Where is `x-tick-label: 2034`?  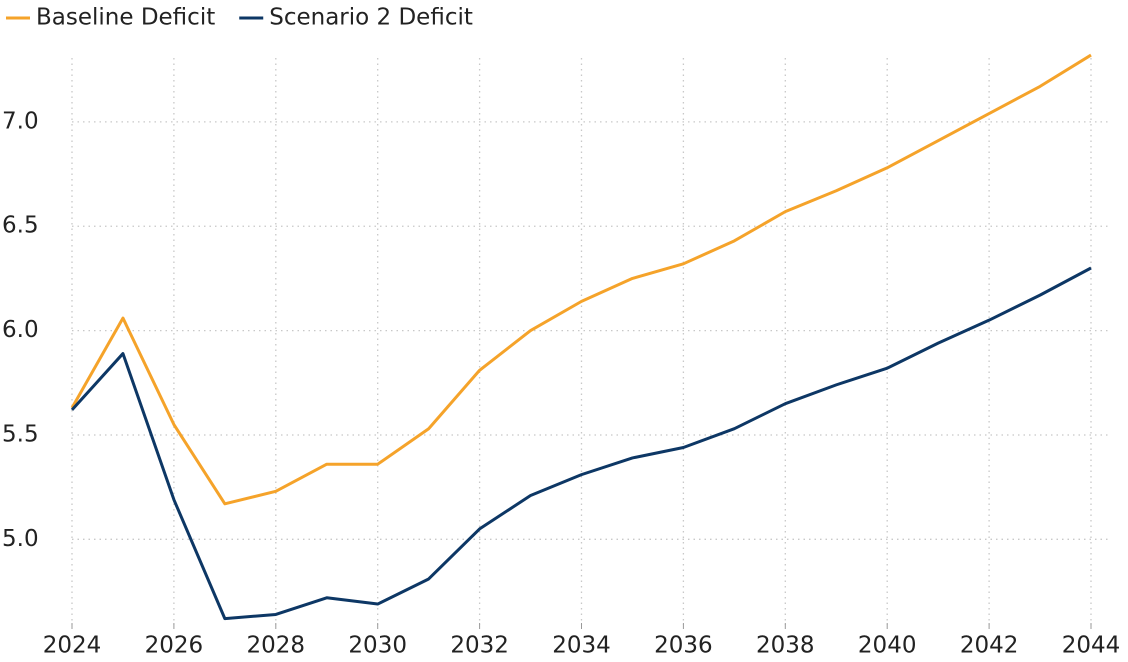
x-tick-label: 2034 is located at coordinates (581, 646).